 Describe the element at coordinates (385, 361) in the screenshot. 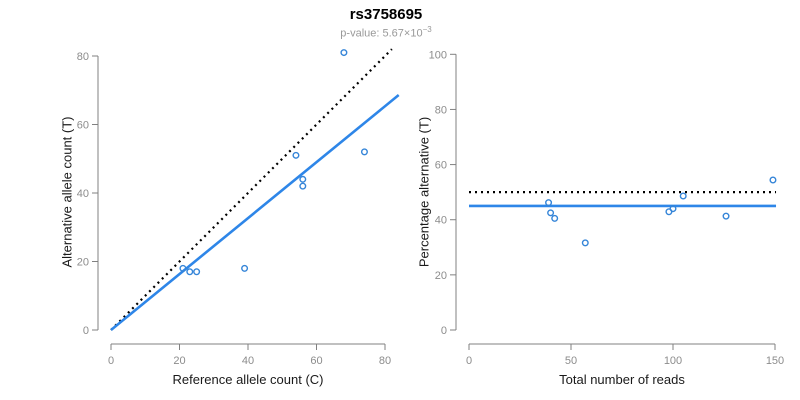

I see `x-tick-label: 80` at that location.